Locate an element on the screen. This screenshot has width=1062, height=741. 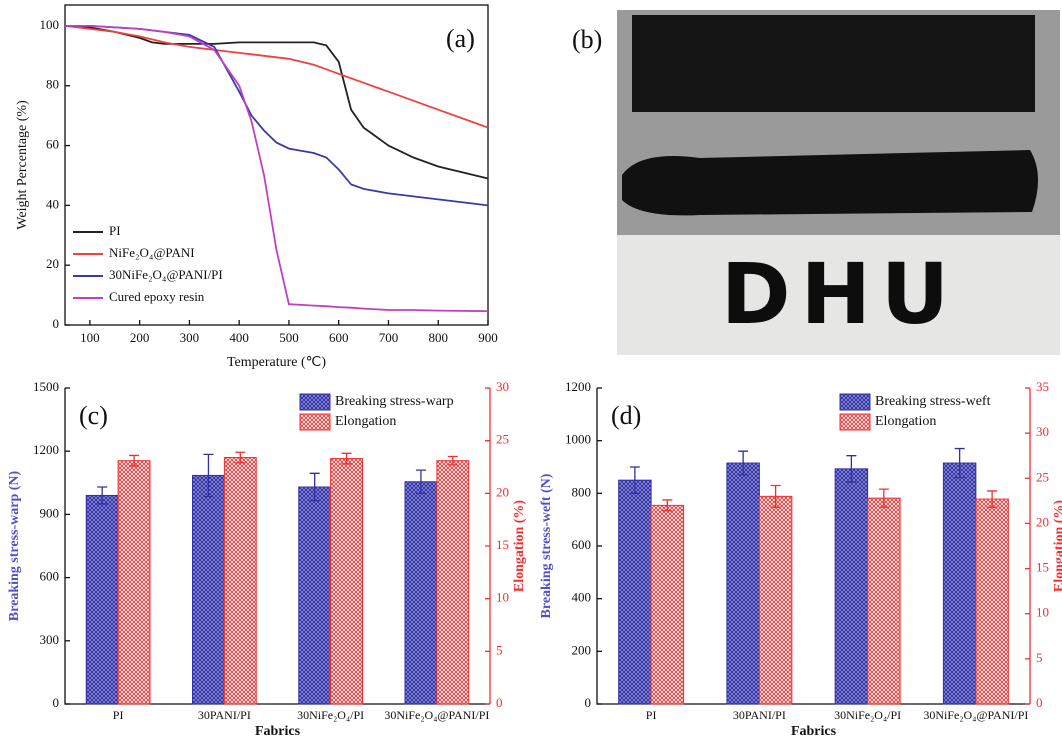
y-tick-label: 1500 is located at coordinates (46, 386).